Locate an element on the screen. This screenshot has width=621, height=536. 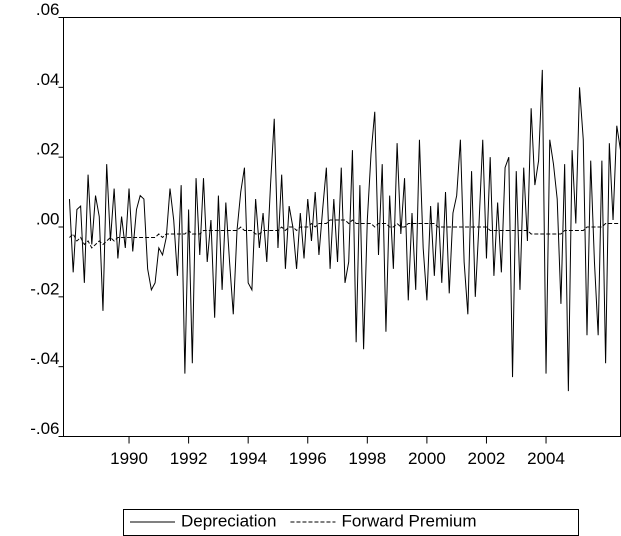
y-tick-label: .02 is located at coordinates (48, 149).